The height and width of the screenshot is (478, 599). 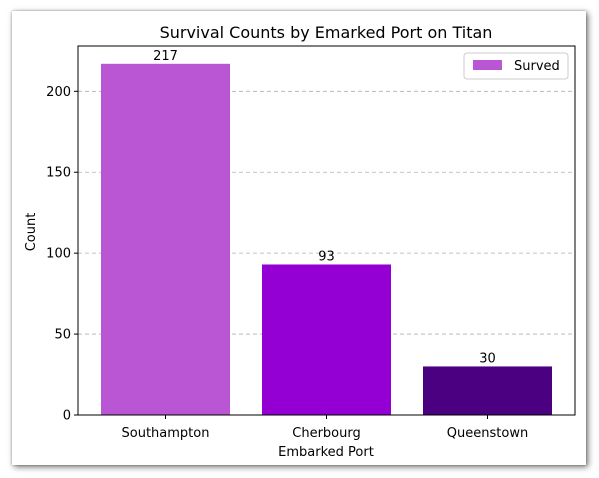 I want to click on legend-label: Surved, so click(x=537, y=66).